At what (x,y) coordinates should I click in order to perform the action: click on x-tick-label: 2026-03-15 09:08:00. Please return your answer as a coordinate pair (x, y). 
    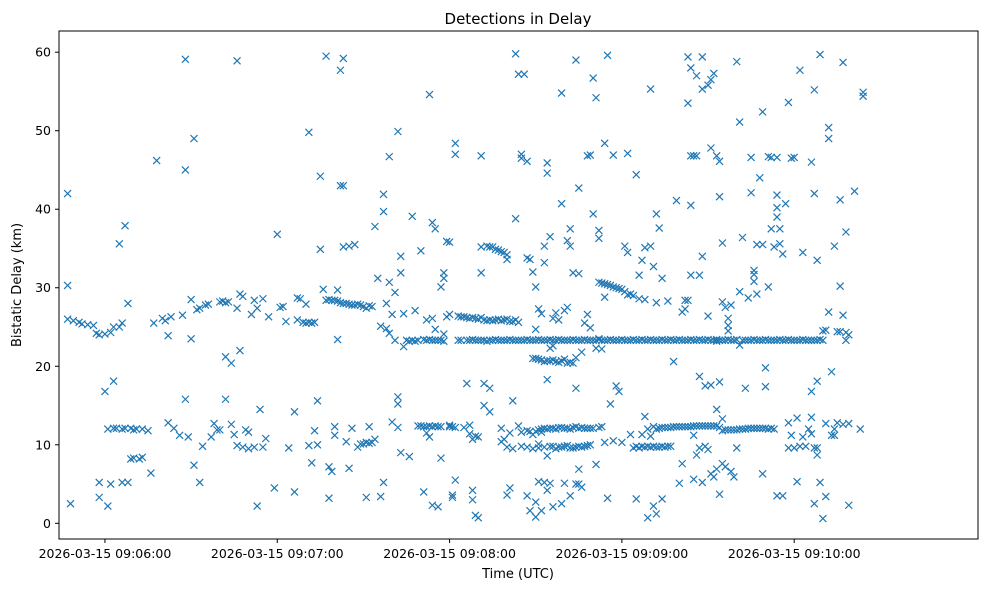
    Looking at the image, I should click on (449, 553).